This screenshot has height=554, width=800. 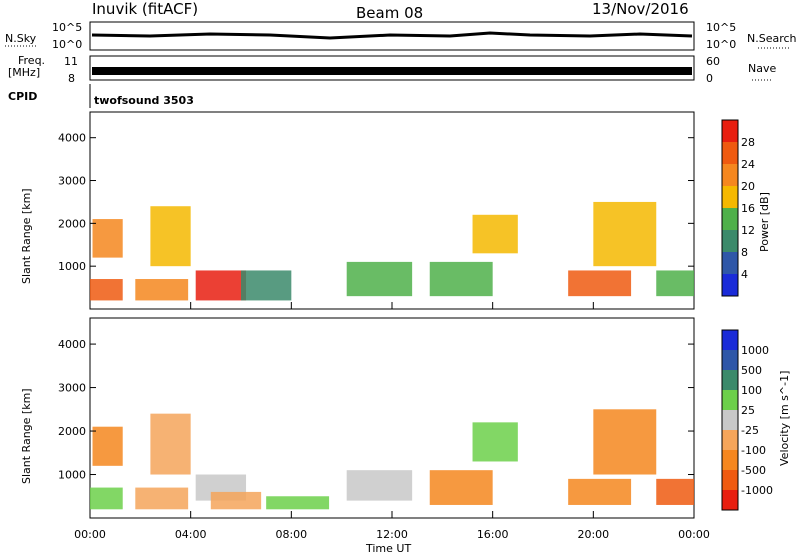 What do you see at coordinates (721, 44) in the screenshot?
I see `nsearch-tick-low: 10^0` at bounding box center [721, 44].